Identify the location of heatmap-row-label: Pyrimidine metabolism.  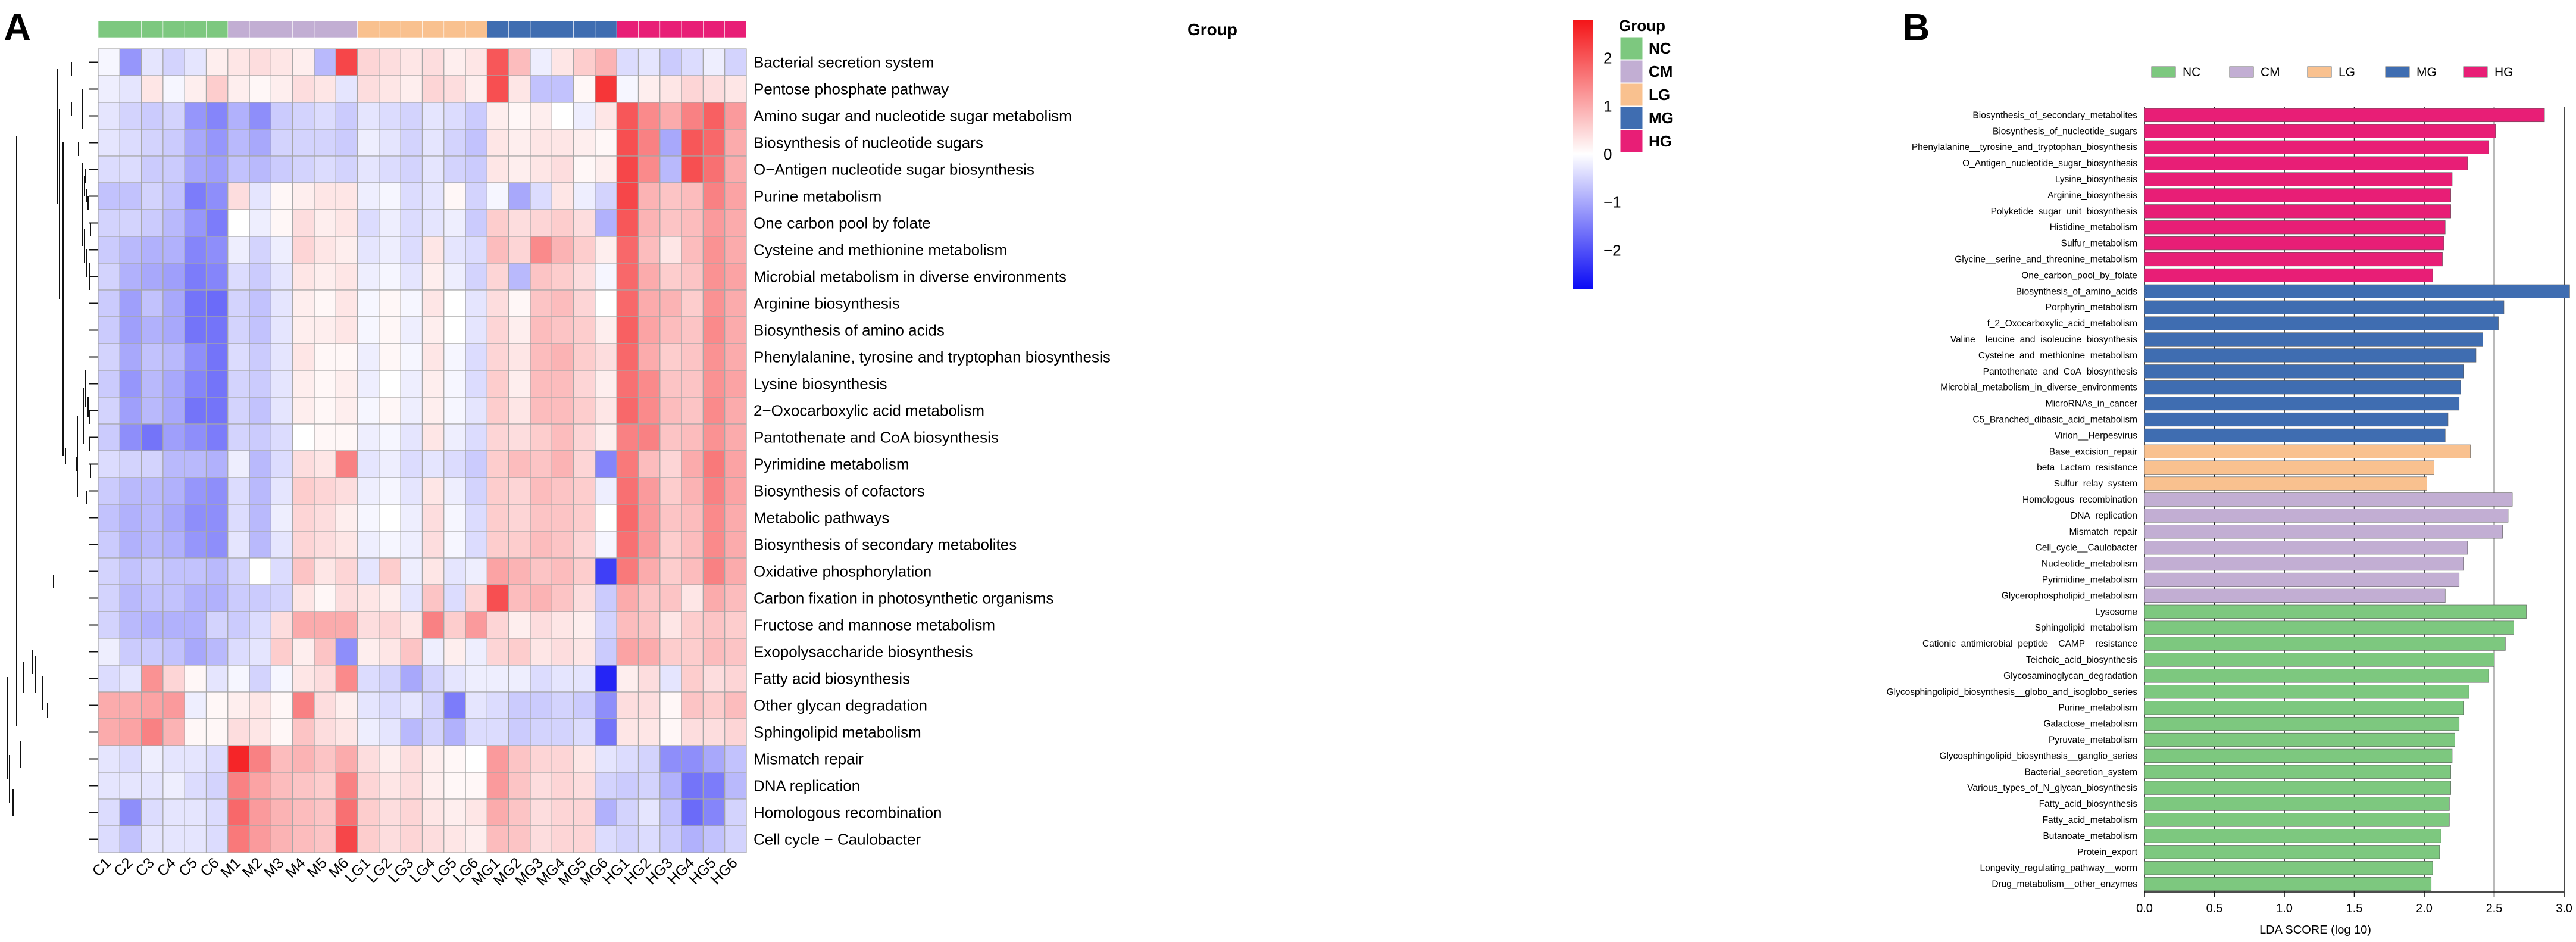
(831, 465).